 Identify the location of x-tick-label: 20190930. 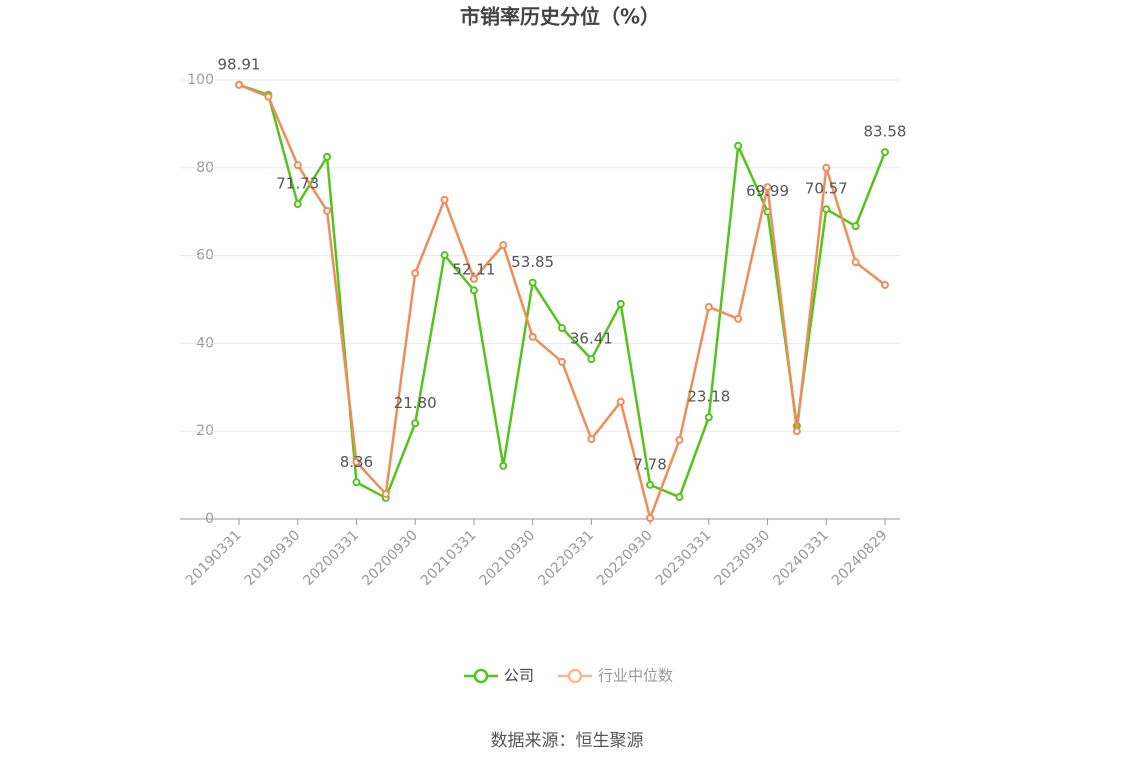
(273, 558).